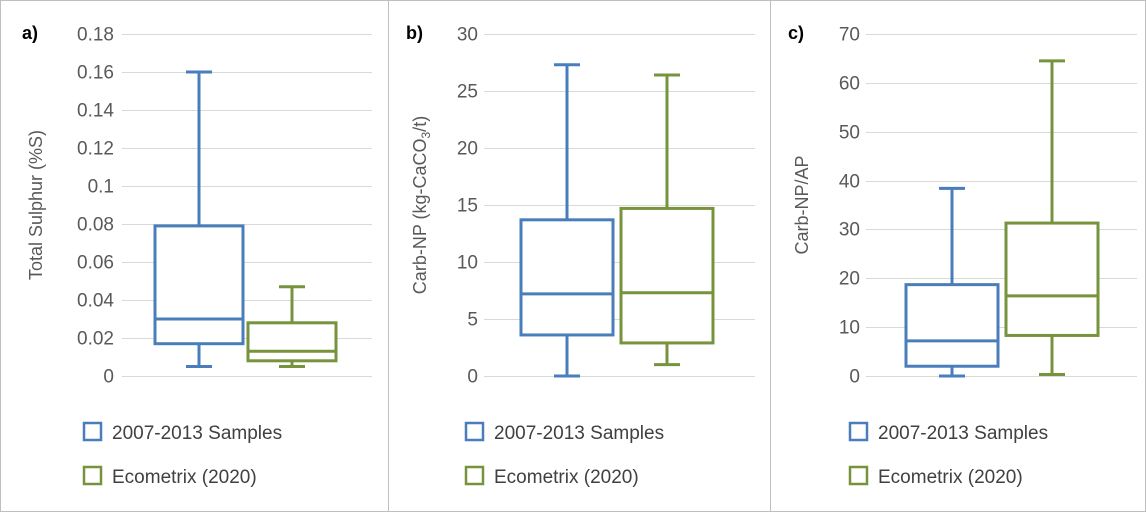  I want to click on y-tick-label: 0.12, so click(95, 149).